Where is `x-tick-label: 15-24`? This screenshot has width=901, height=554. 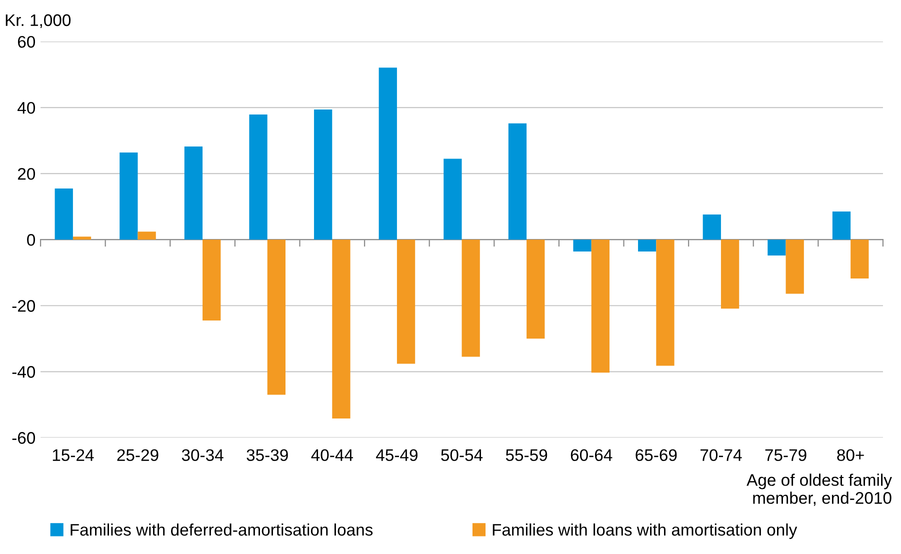 x-tick-label: 15-24 is located at coordinates (73, 455).